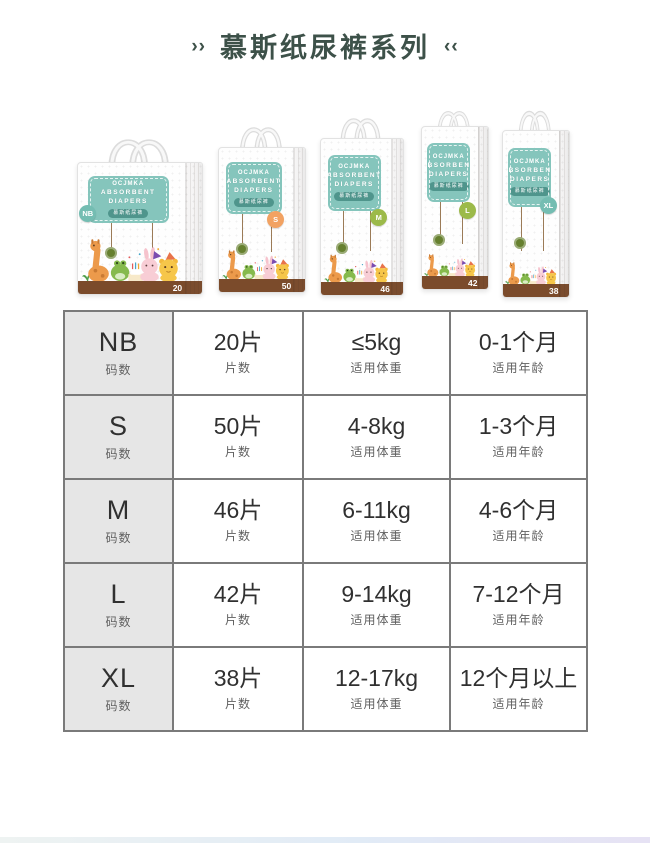 The height and width of the screenshot is (843, 650). Describe the element at coordinates (518, 521) in the screenshot. I see `age-cell: 4-6个月 适用年龄` at that location.